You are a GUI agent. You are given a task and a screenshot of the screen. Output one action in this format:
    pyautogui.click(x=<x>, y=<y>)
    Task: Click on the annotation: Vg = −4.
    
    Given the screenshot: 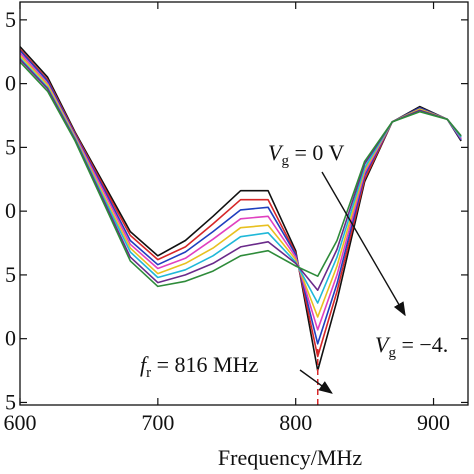 What is the action you would take?
    pyautogui.click(x=411, y=346)
    